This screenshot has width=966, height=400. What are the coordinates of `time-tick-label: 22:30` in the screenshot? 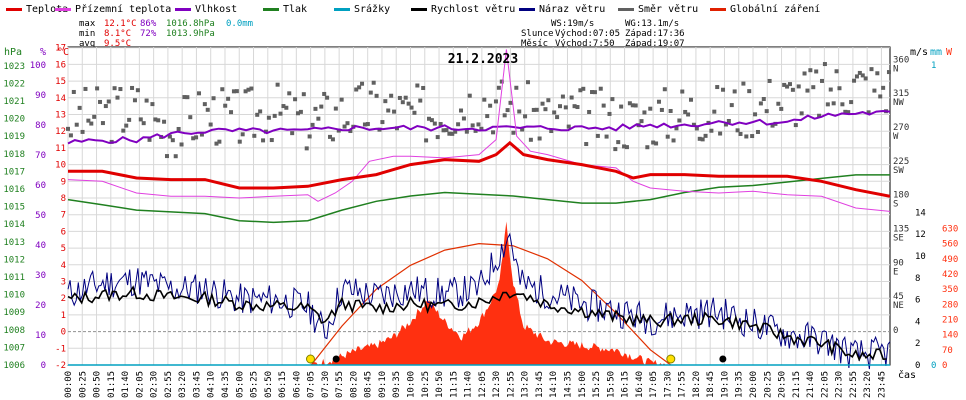 It's located at (840, 384).